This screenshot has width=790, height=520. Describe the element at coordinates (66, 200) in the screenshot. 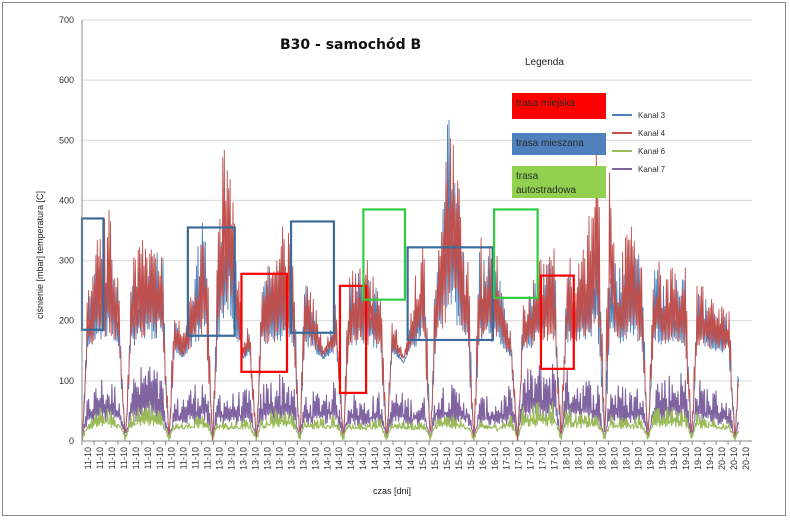

I see `y-tick-label: 400` at that location.